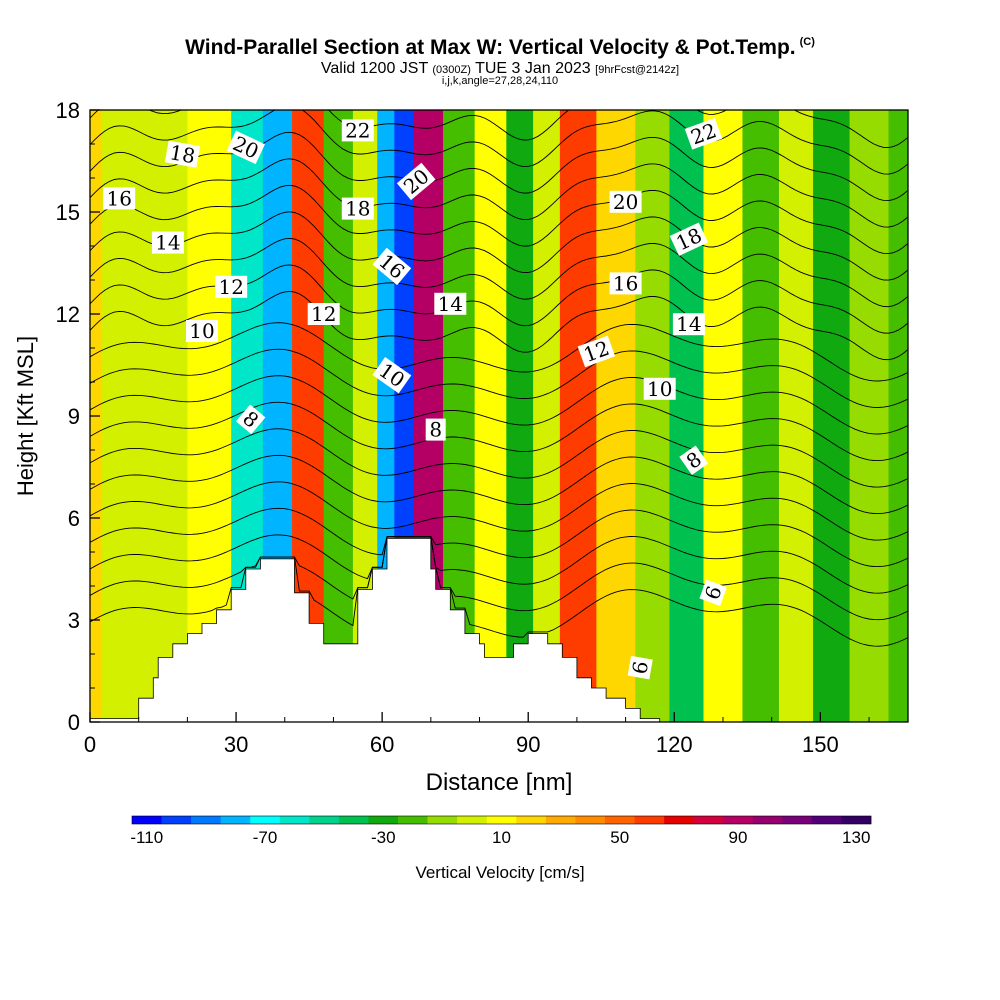  I want to click on colorbar-tick-label: 90, so click(738, 837).